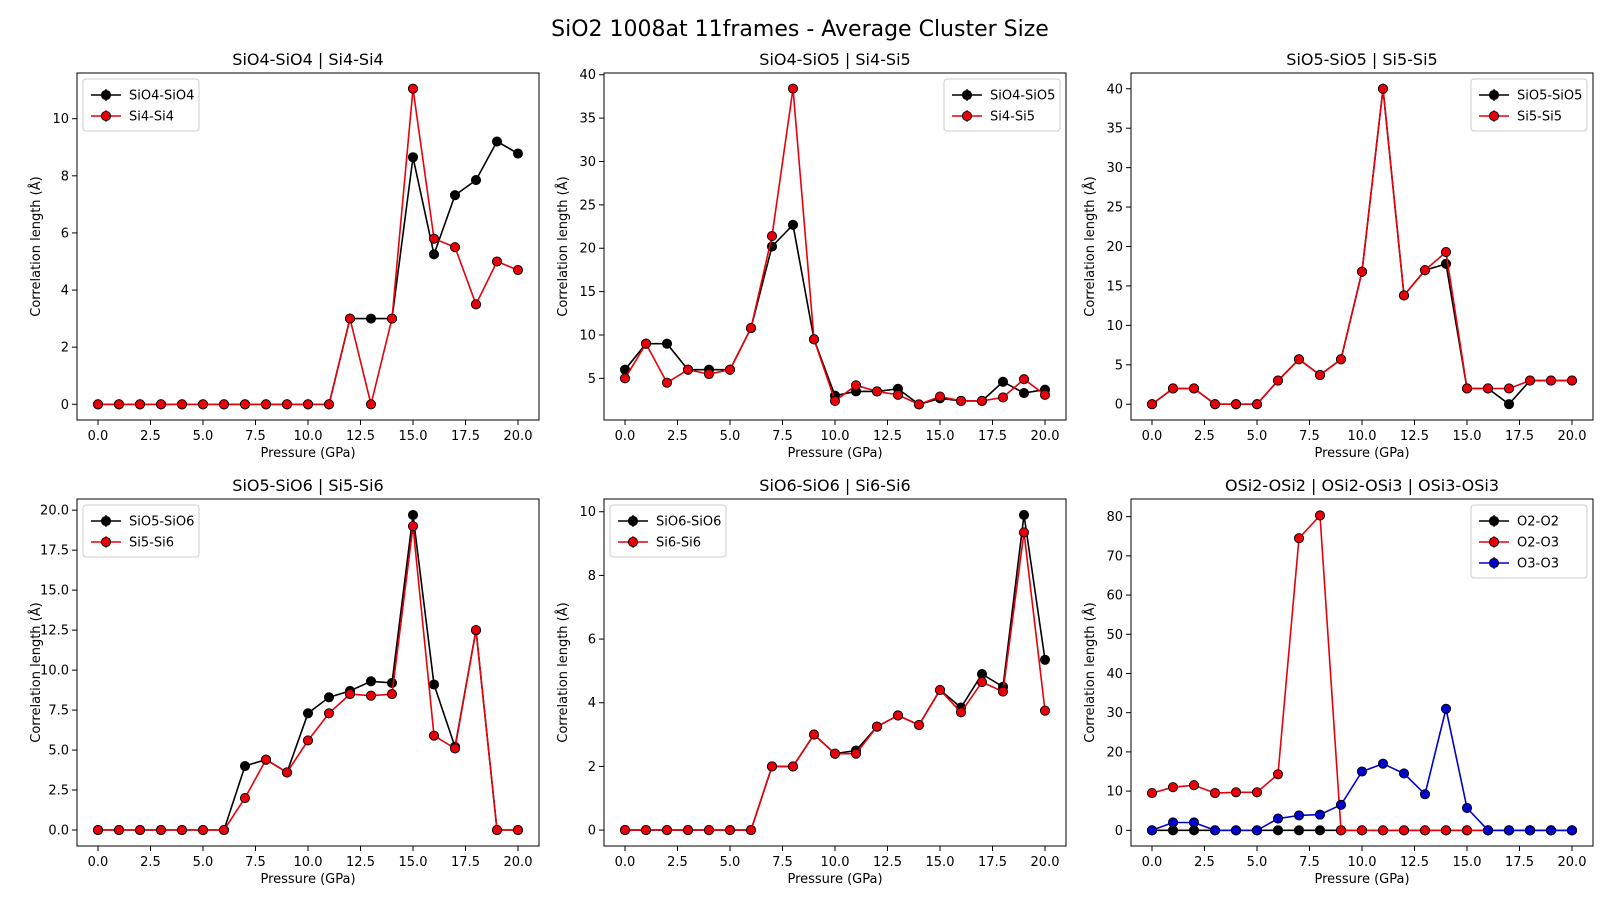  What do you see at coordinates (1022, 96) in the screenshot?
I see `legend-label: SiO4-SiO5` at bounding box center [1022, 96].